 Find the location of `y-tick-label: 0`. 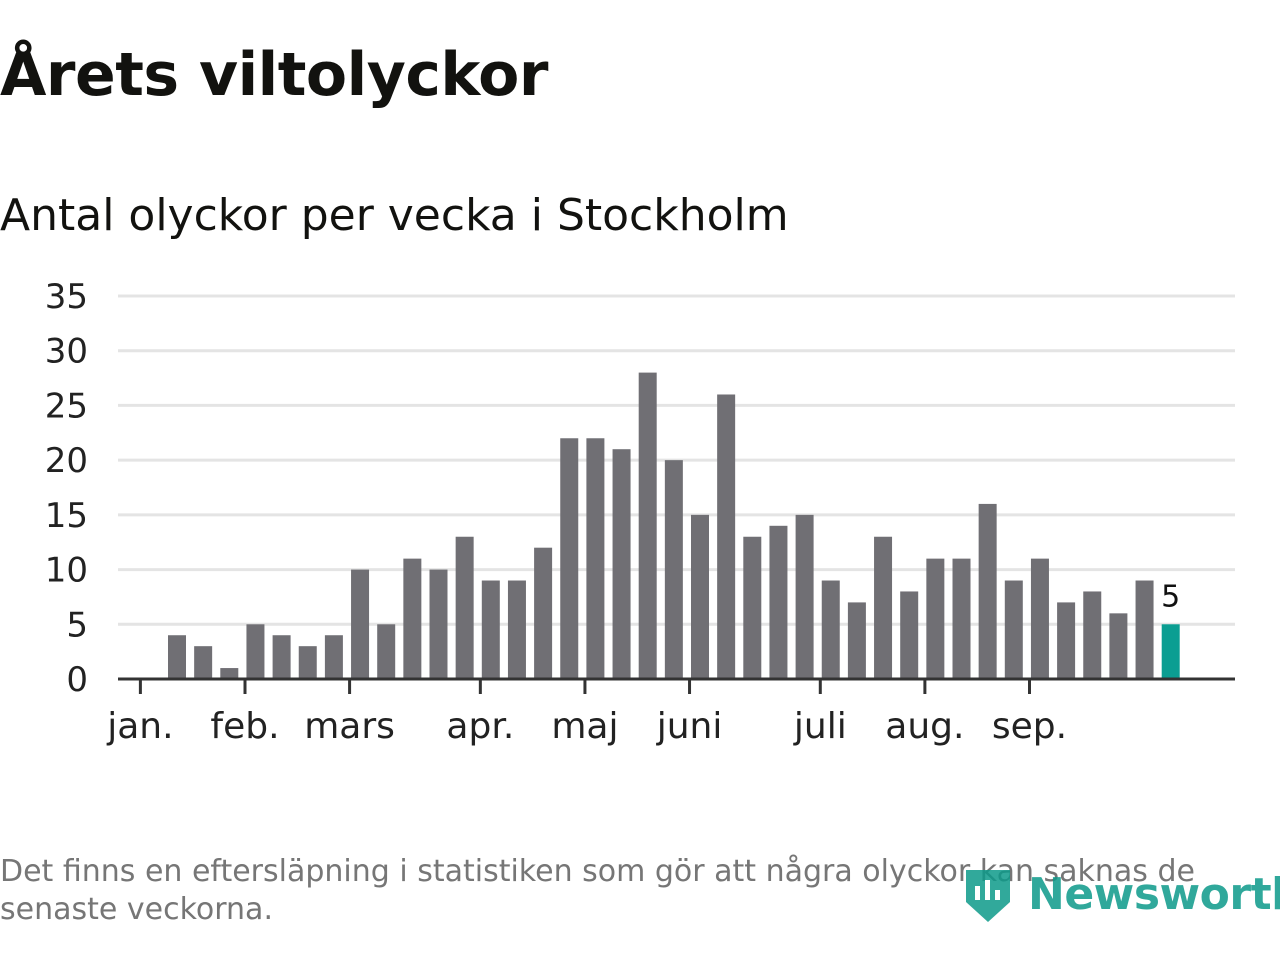

y-tick-label: 0 is located at coordinates (77, 680).